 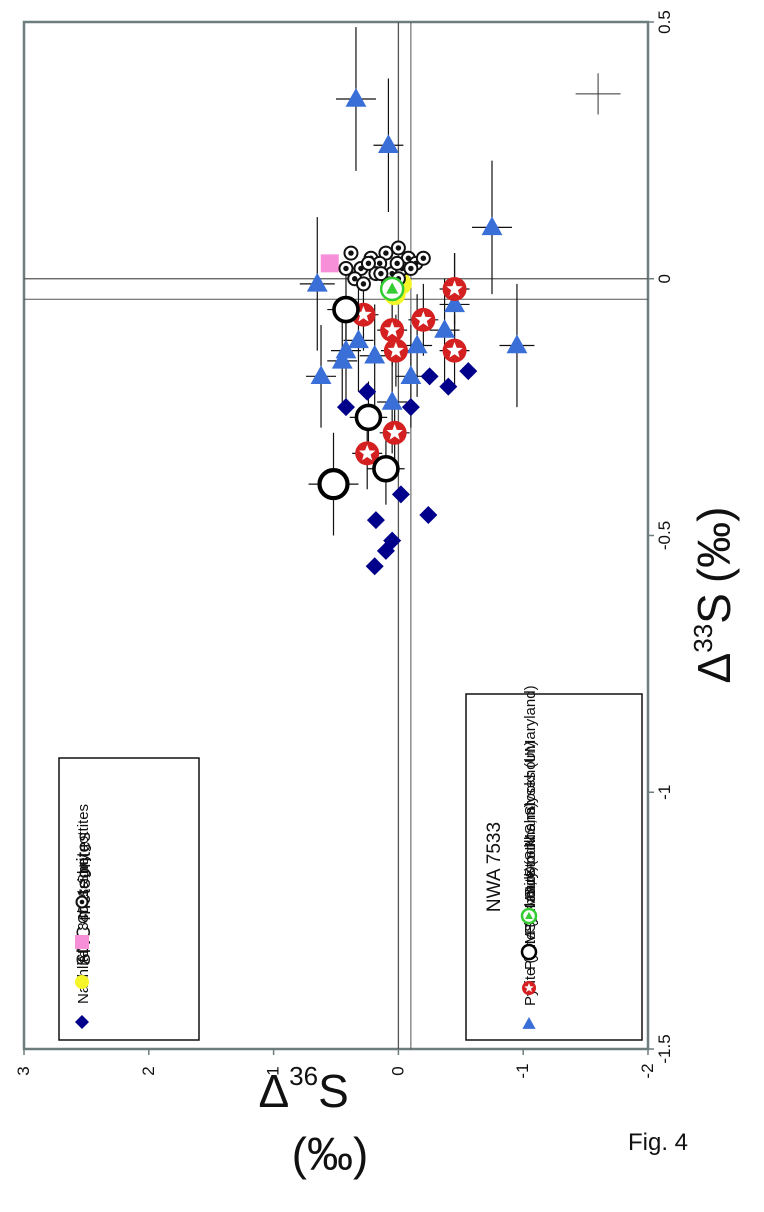 What do you see at coordinates (333, 1091) in the screenshot?
I see `y-axis-label-elem: S` at bounding box center [333, 1091].